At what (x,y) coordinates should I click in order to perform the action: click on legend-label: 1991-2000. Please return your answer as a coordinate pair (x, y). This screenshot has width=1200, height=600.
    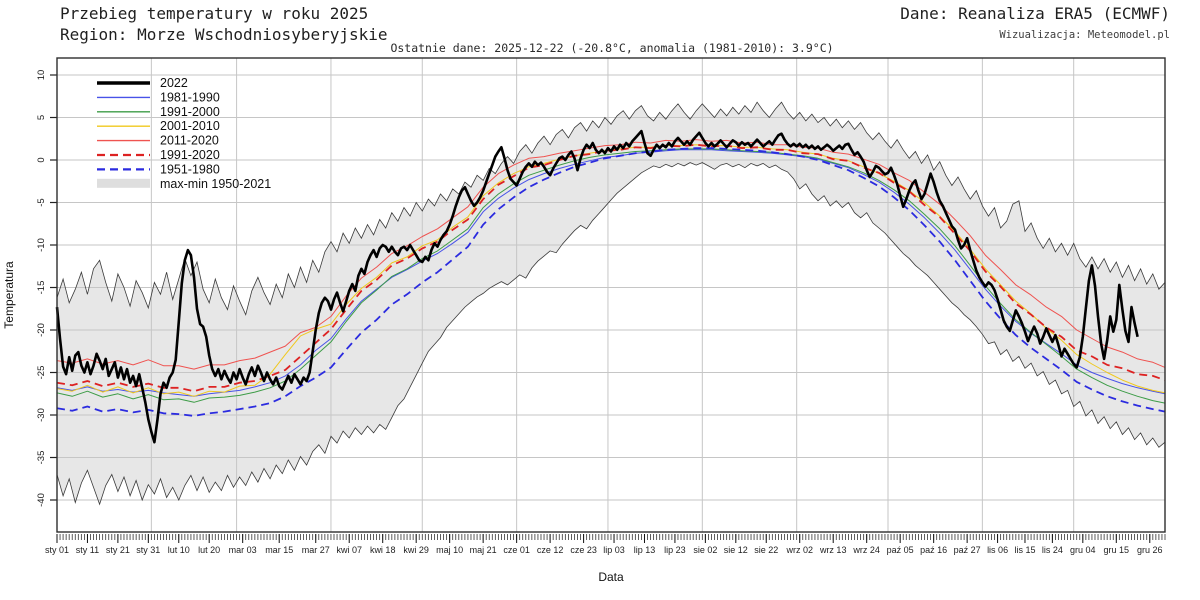
    Looking at the image, I should click on (190, 112).